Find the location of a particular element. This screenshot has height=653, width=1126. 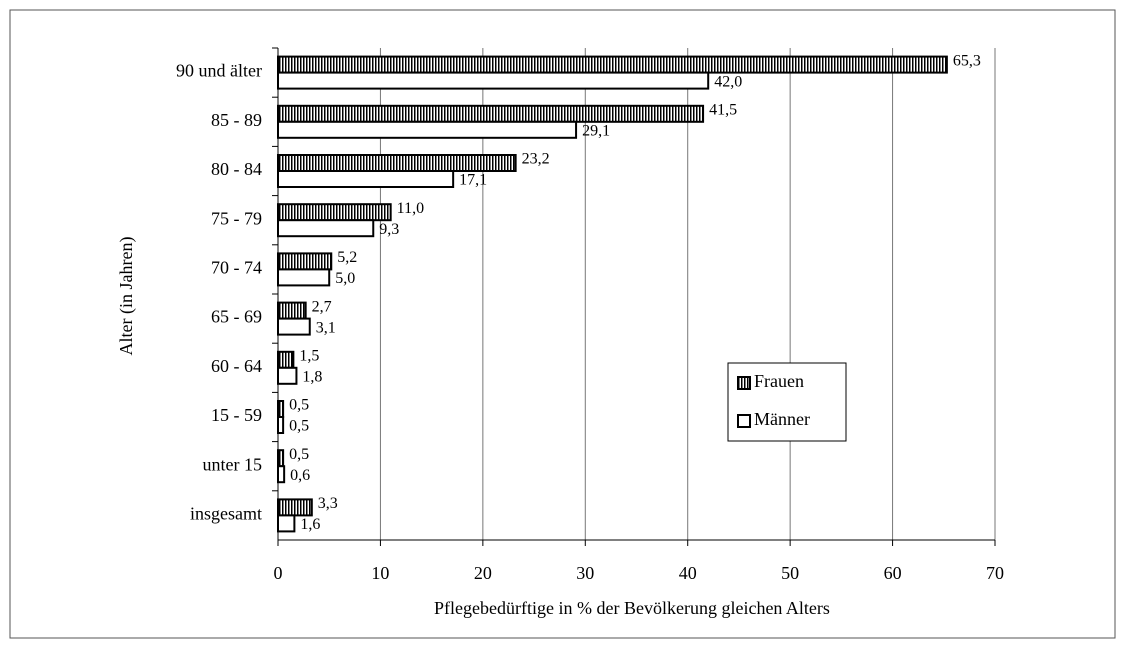

y-axis-title: Alter (in Jahren) is located at coordinates (126, 296).